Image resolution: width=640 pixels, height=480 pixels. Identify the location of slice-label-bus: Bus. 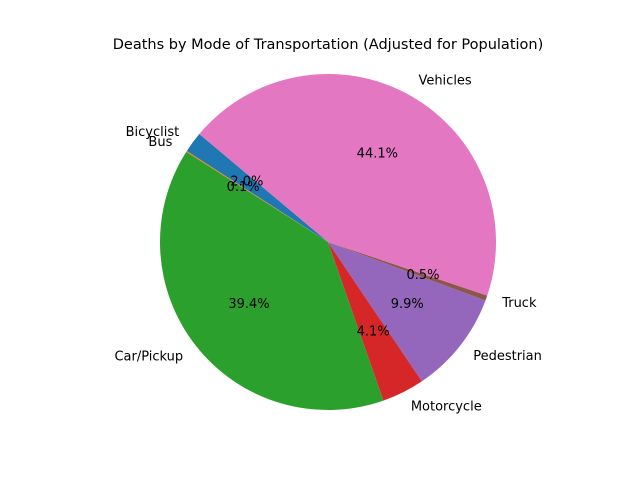
(160, 142).